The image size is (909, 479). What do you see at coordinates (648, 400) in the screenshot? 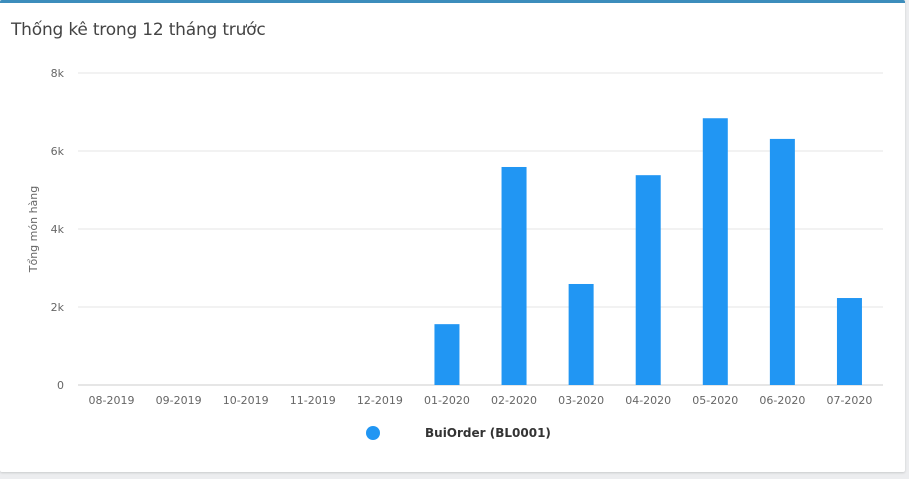
I see `x-tick-label: 04-2020` at bounding box center [648, 400].